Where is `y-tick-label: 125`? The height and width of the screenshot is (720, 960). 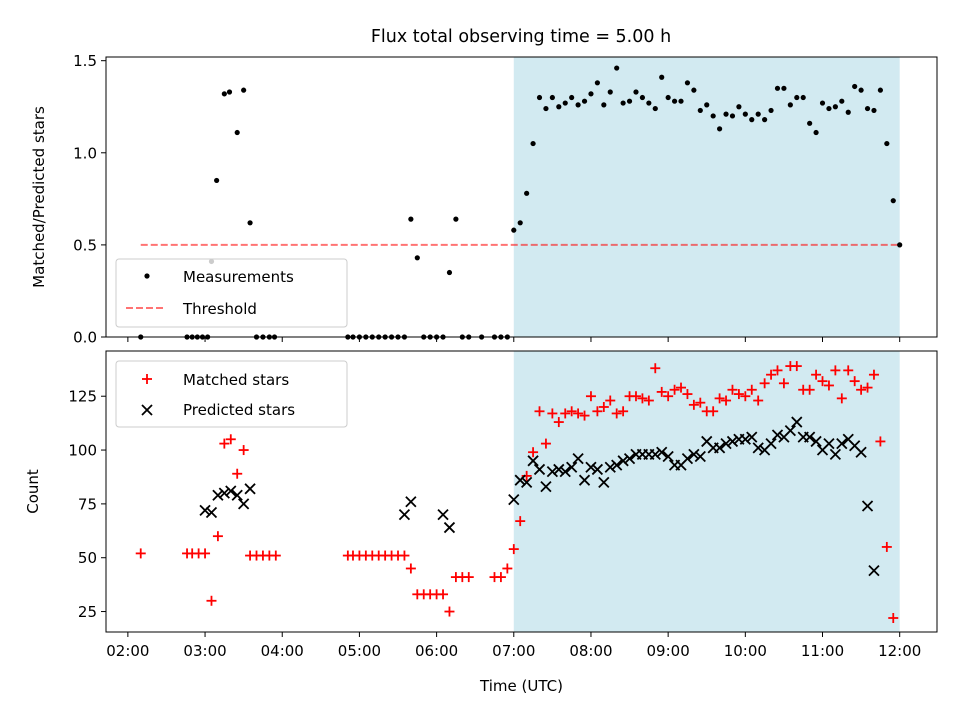 y-tick-label: 125 is located at coordinates (82, 397).